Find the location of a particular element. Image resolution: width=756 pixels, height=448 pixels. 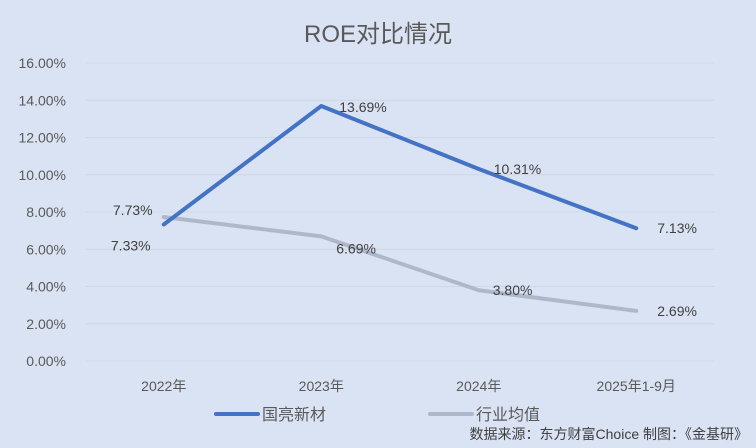

data-label: 10.31% is located at coordinates (517, 169).